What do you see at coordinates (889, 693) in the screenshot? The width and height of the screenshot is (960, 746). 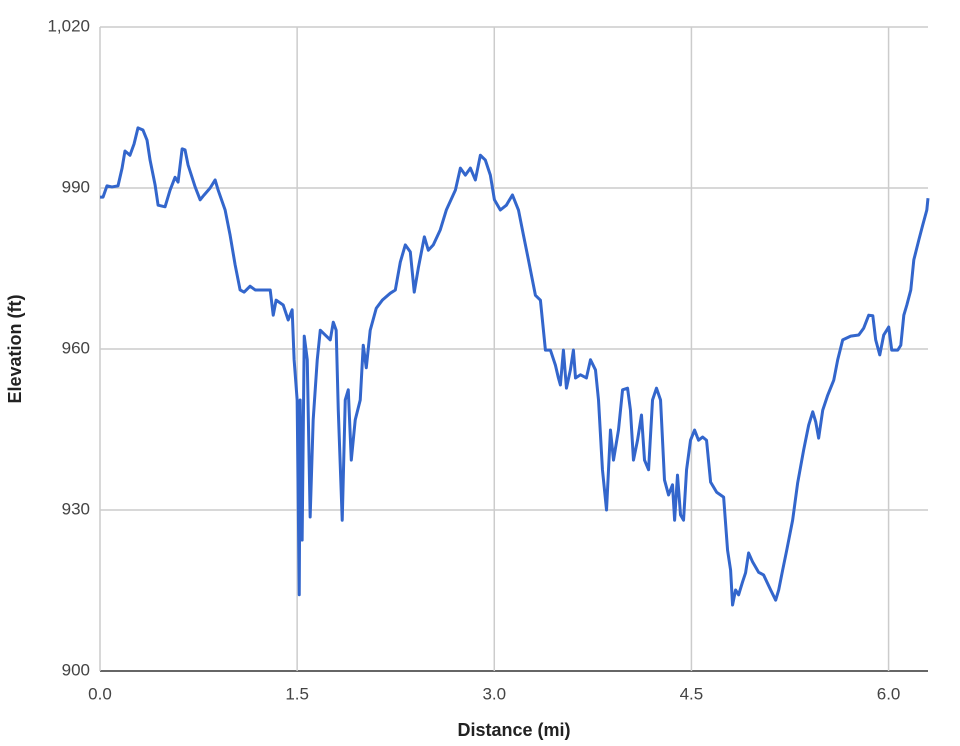 I see `x-tick-label: 6.0` at bounding box center [889, 693].